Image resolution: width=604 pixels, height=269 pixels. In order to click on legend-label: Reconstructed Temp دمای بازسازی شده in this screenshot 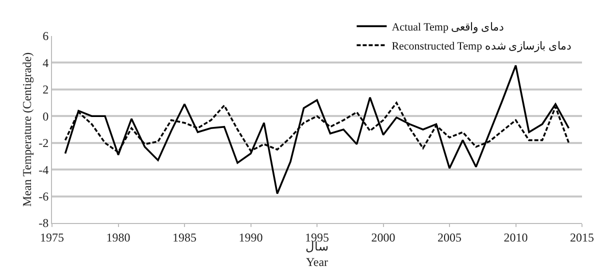, I will do `click(482, 46)`.